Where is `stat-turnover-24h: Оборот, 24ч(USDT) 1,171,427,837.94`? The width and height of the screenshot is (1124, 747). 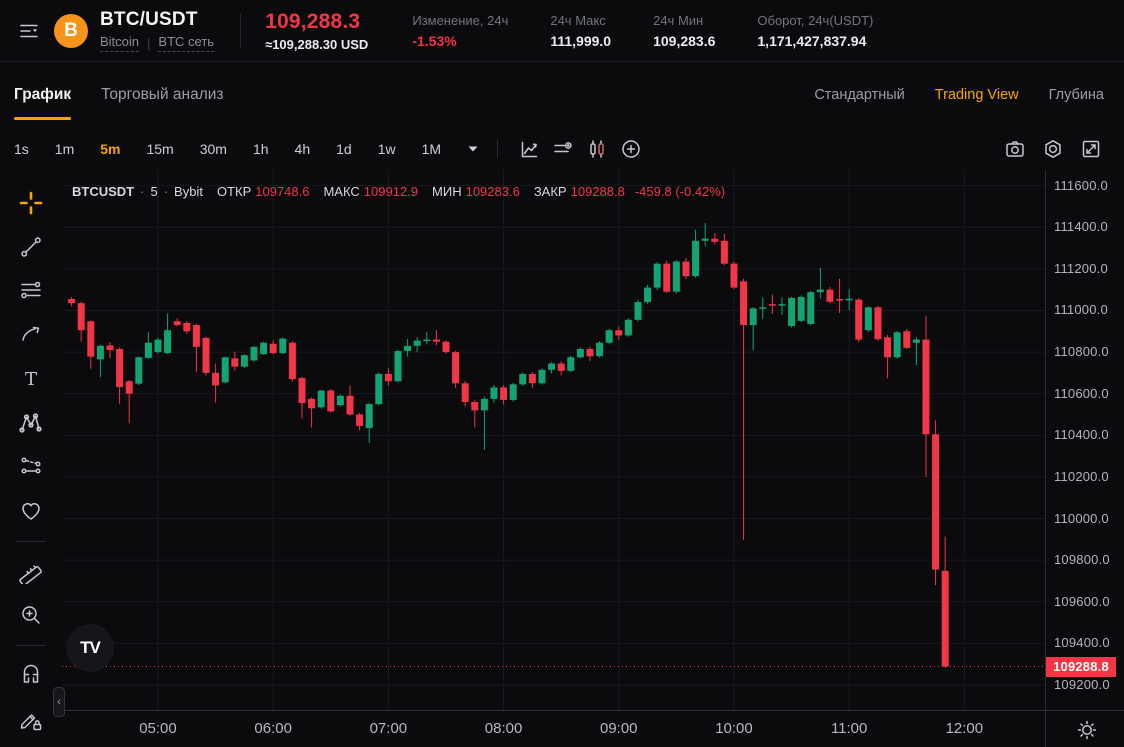 stat-turnover-24h: Оборот, 24ч(USDT) 1,171,427,837.94 is located at coordinates (815, 30).